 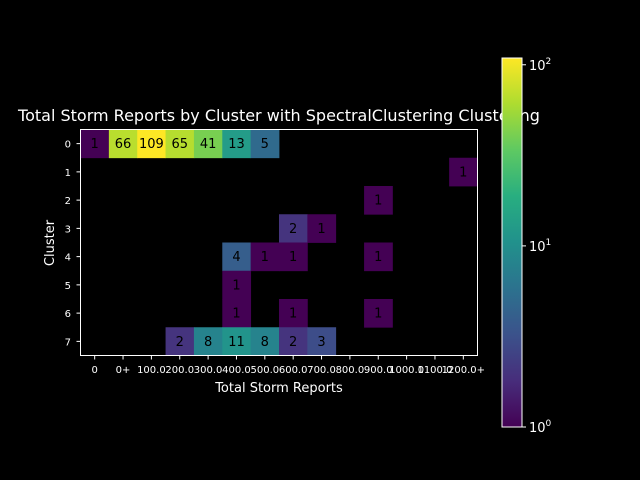 I want to click on x-tick-label: 900.0, so click(x=378, y=370).